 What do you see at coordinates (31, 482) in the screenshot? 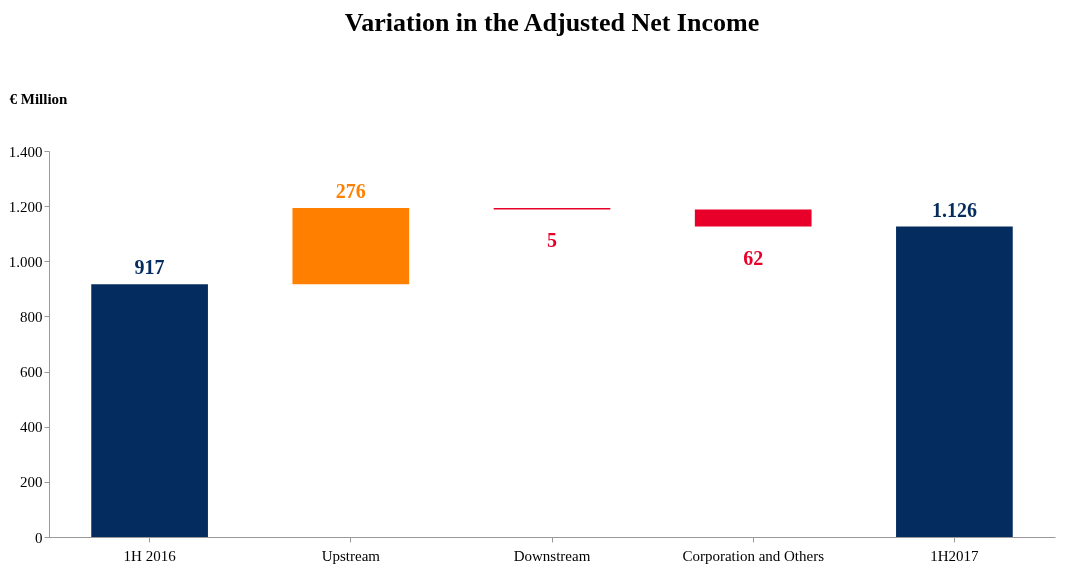
I see `y-tick-label: 200` at bounding box center [31, 482].